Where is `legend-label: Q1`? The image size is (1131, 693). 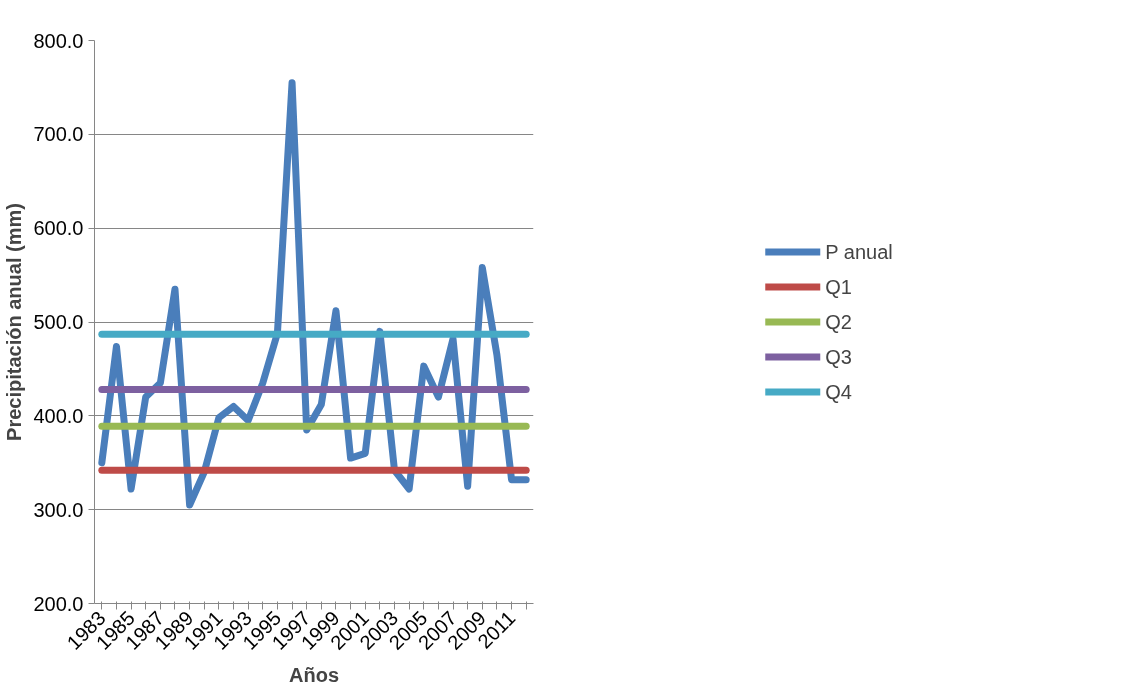
legend-label: Q1 is located at coordinates (838, 286).